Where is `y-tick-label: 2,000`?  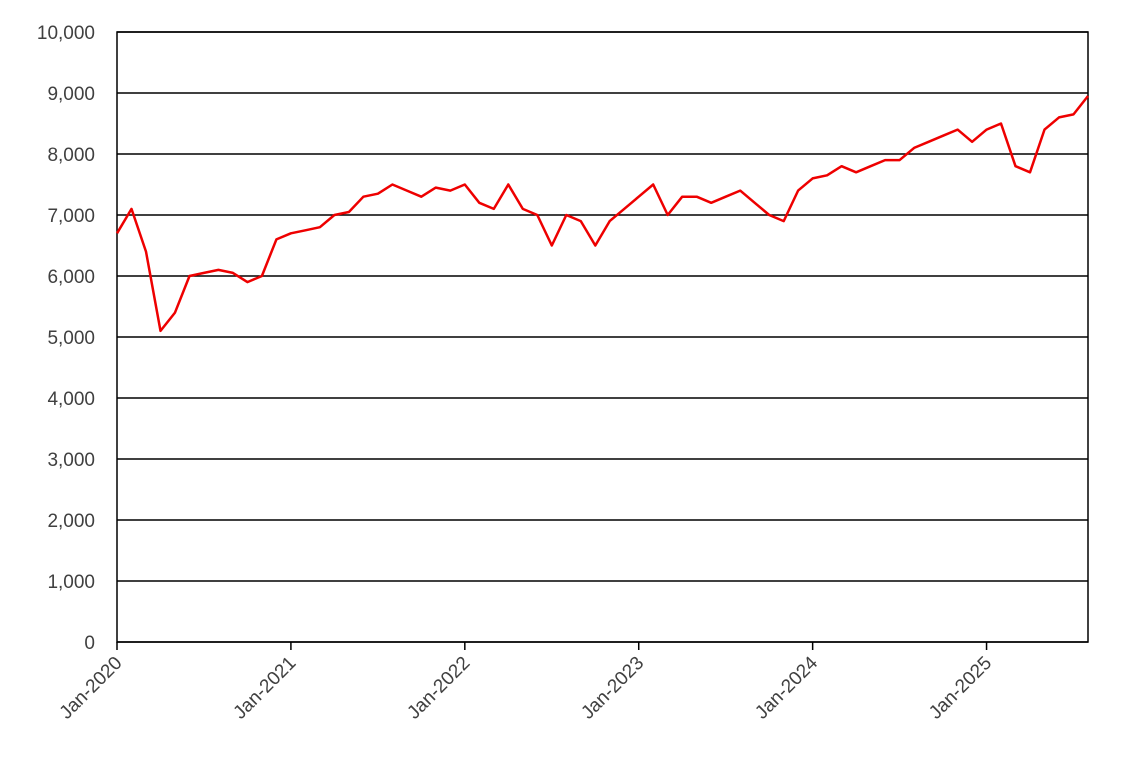
y-tick-label: 2,000 is located at coordinates (71, 521).